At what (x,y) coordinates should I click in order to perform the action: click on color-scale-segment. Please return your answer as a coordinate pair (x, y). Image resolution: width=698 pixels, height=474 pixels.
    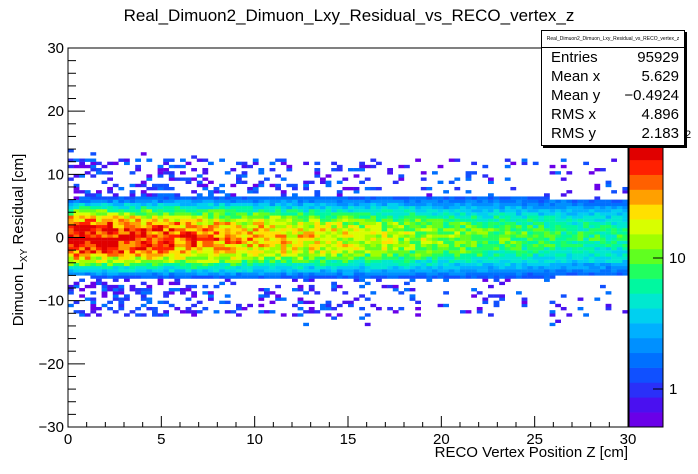
    Looking at the image, I should click on (646, 345).